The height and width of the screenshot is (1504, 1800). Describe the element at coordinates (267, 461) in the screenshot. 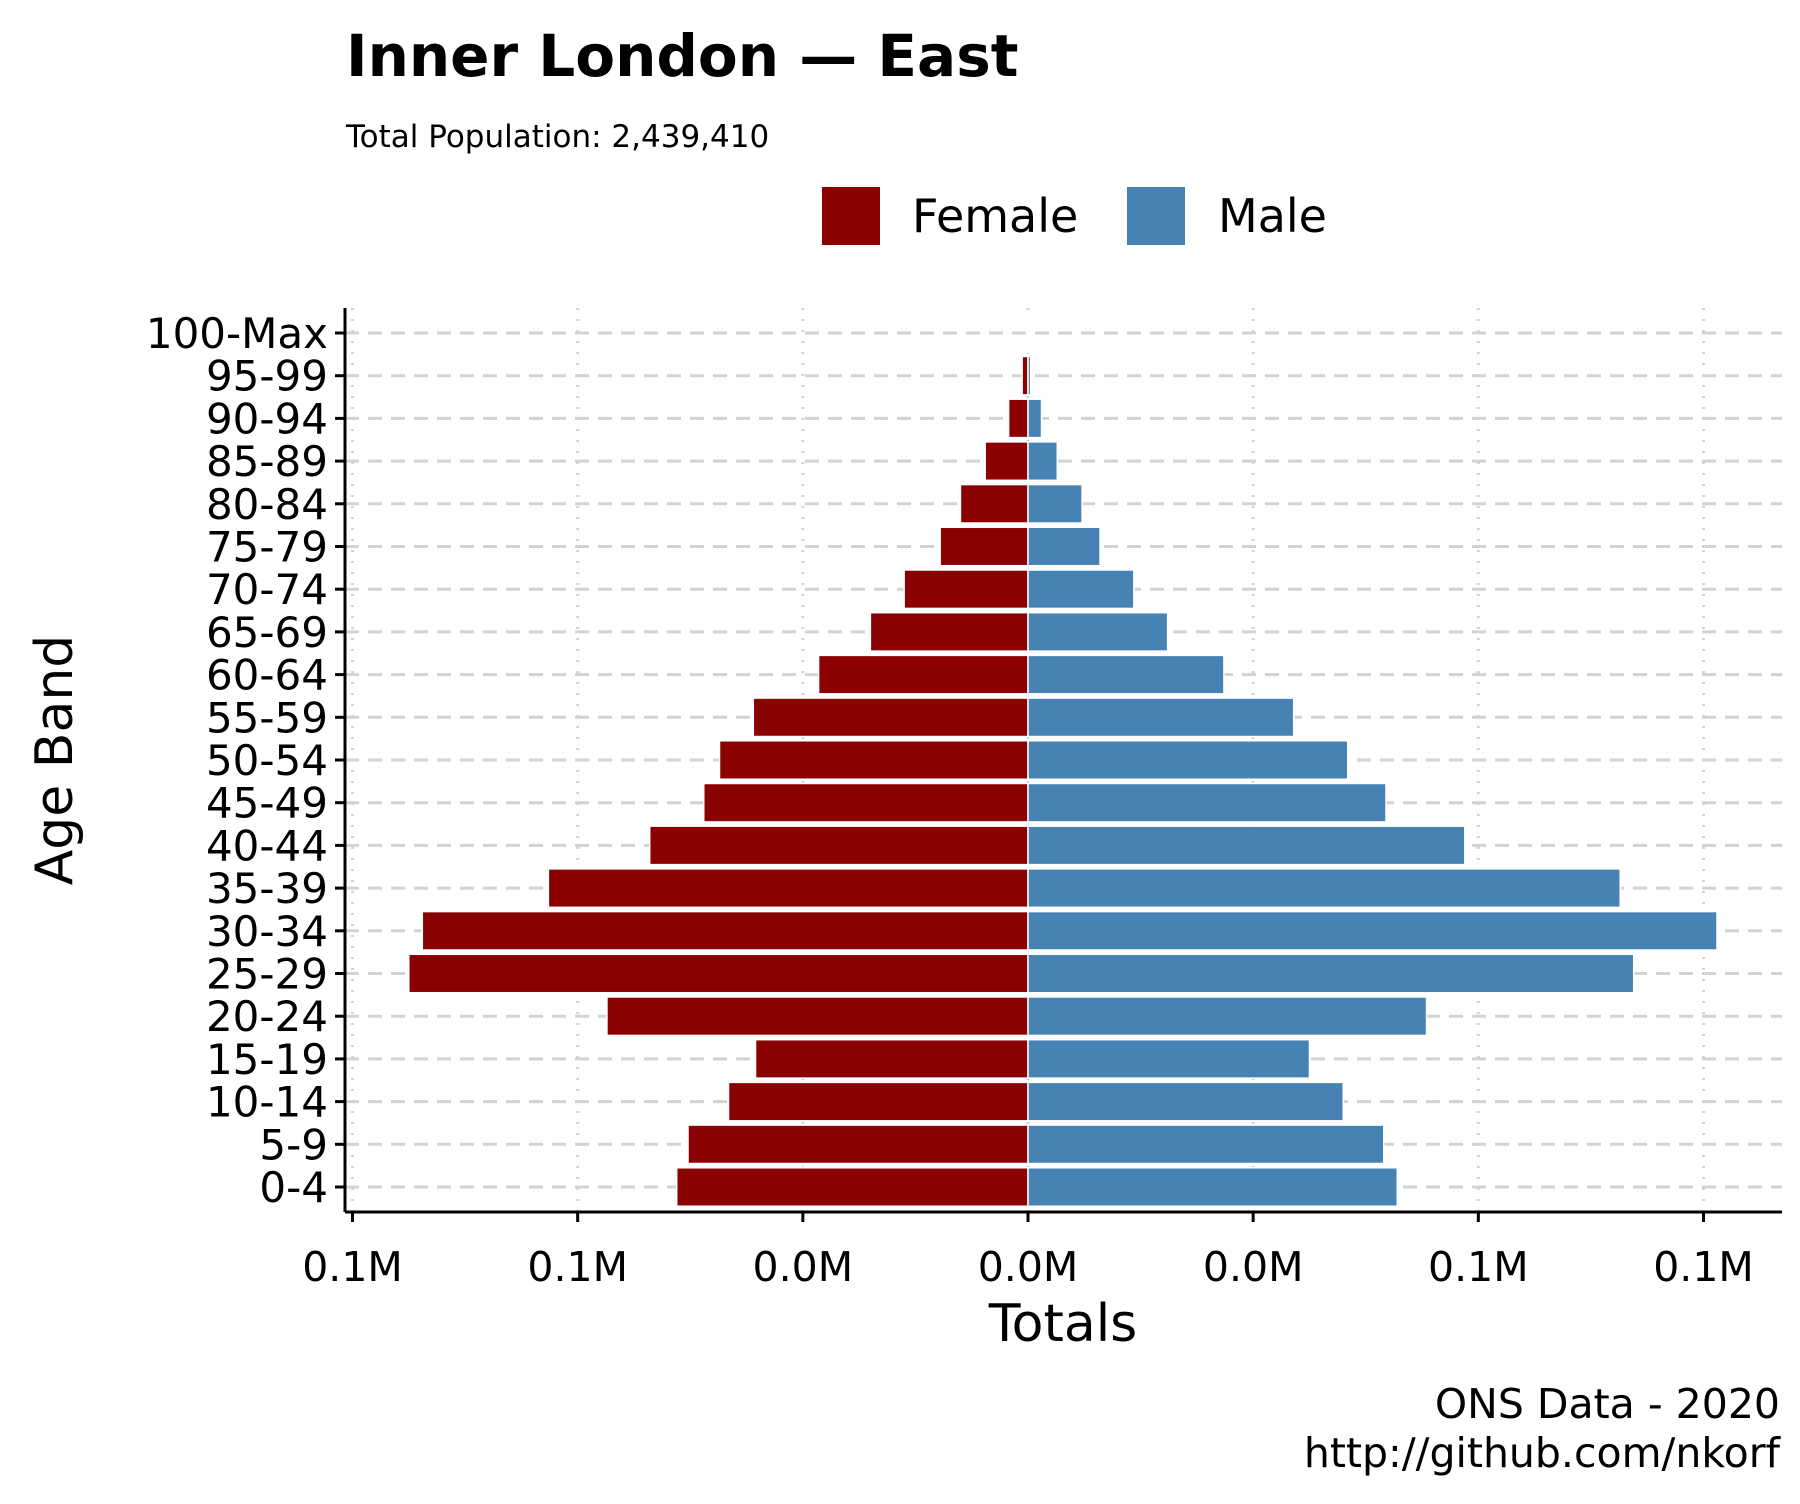

I see `y-tick-label: 85-89` at that location.